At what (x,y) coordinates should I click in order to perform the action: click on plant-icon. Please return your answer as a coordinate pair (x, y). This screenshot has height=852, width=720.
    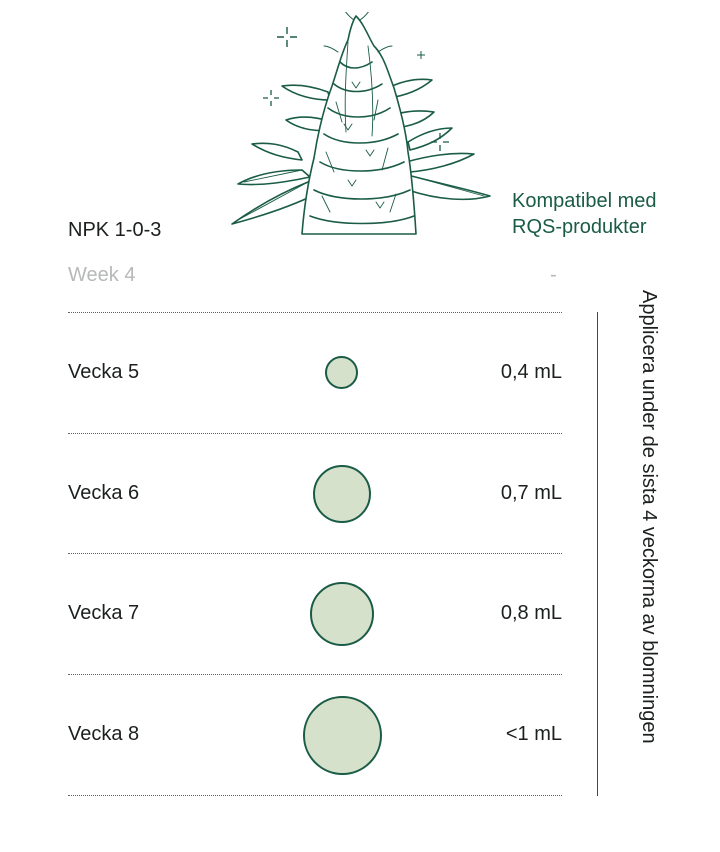
    Looking at the image, I should click on (361, 123).